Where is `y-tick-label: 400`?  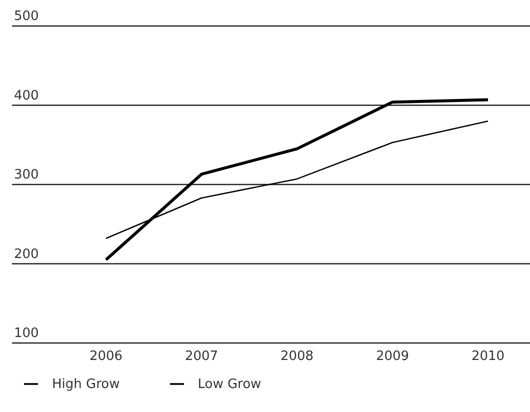
y-tick-label: 400 is located at coordinates (26, 96).